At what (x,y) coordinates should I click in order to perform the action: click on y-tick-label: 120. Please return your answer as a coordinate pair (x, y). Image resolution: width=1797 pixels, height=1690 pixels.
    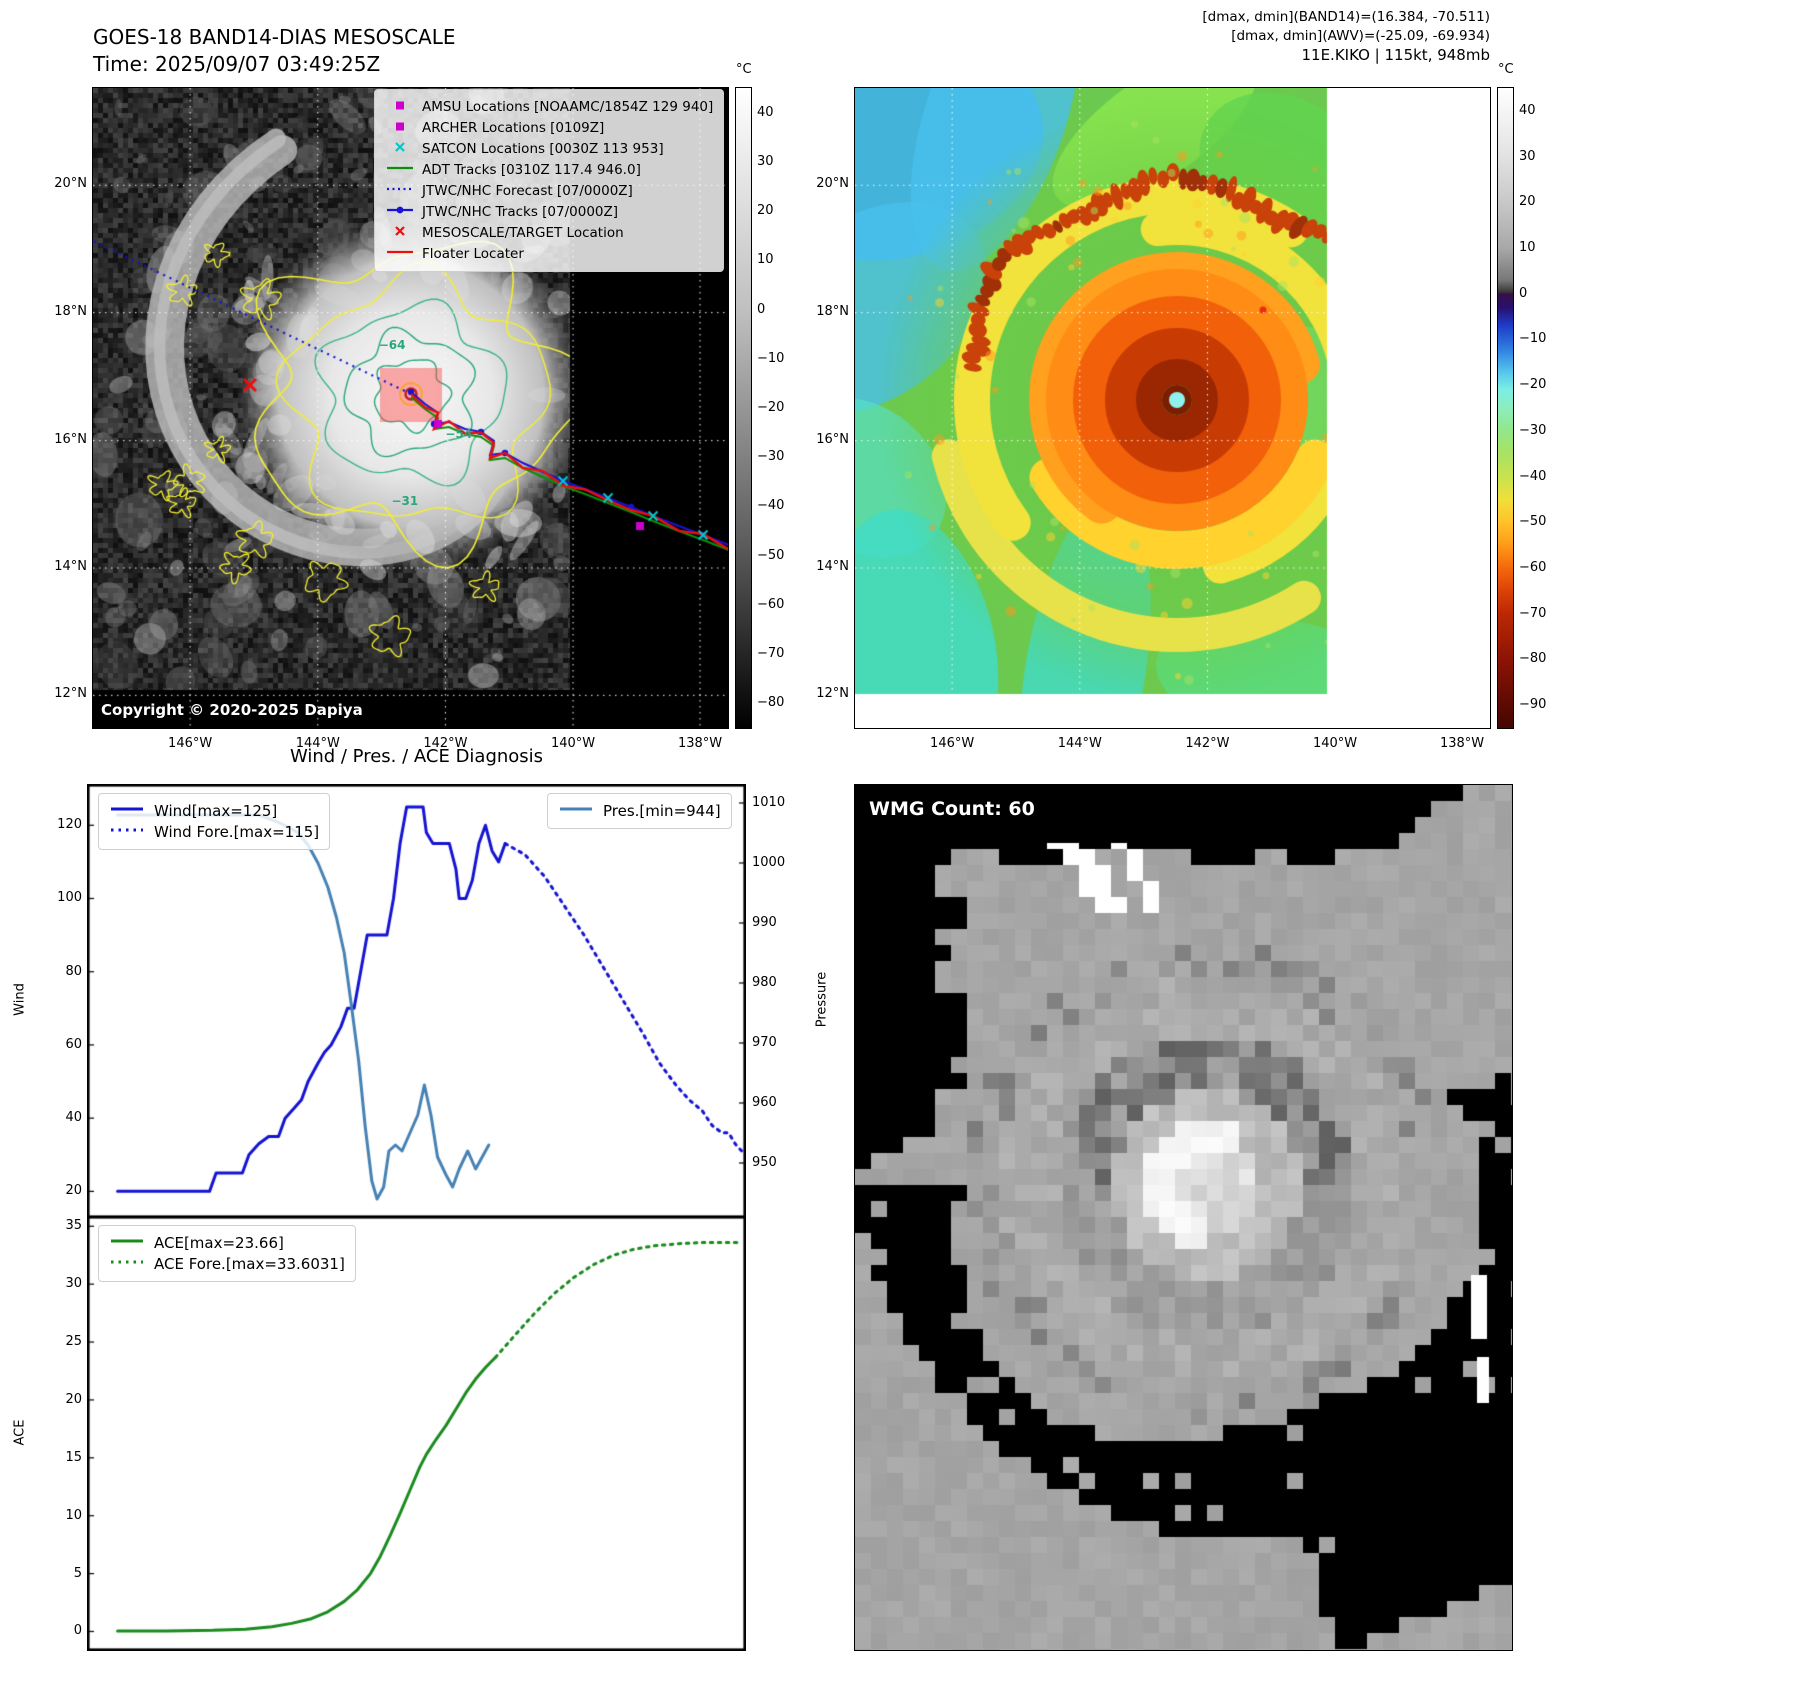
    Looking at the image, I should click on (69, 825).